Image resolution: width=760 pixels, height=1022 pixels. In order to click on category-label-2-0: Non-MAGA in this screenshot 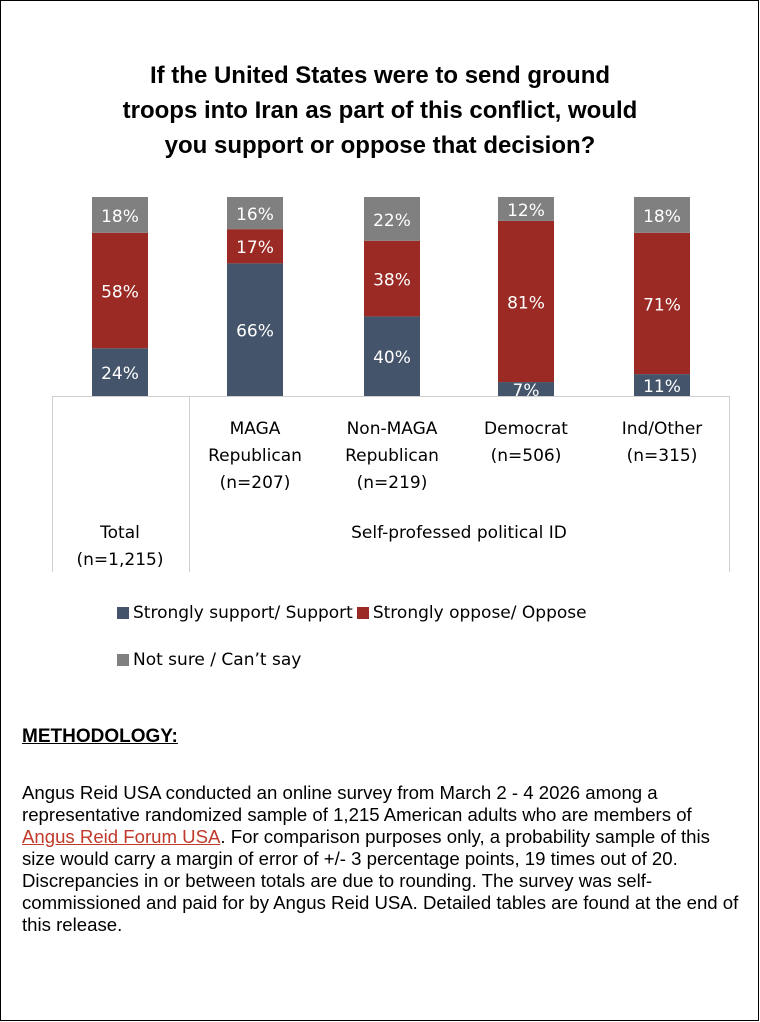, I will do `click(392, 429)`.